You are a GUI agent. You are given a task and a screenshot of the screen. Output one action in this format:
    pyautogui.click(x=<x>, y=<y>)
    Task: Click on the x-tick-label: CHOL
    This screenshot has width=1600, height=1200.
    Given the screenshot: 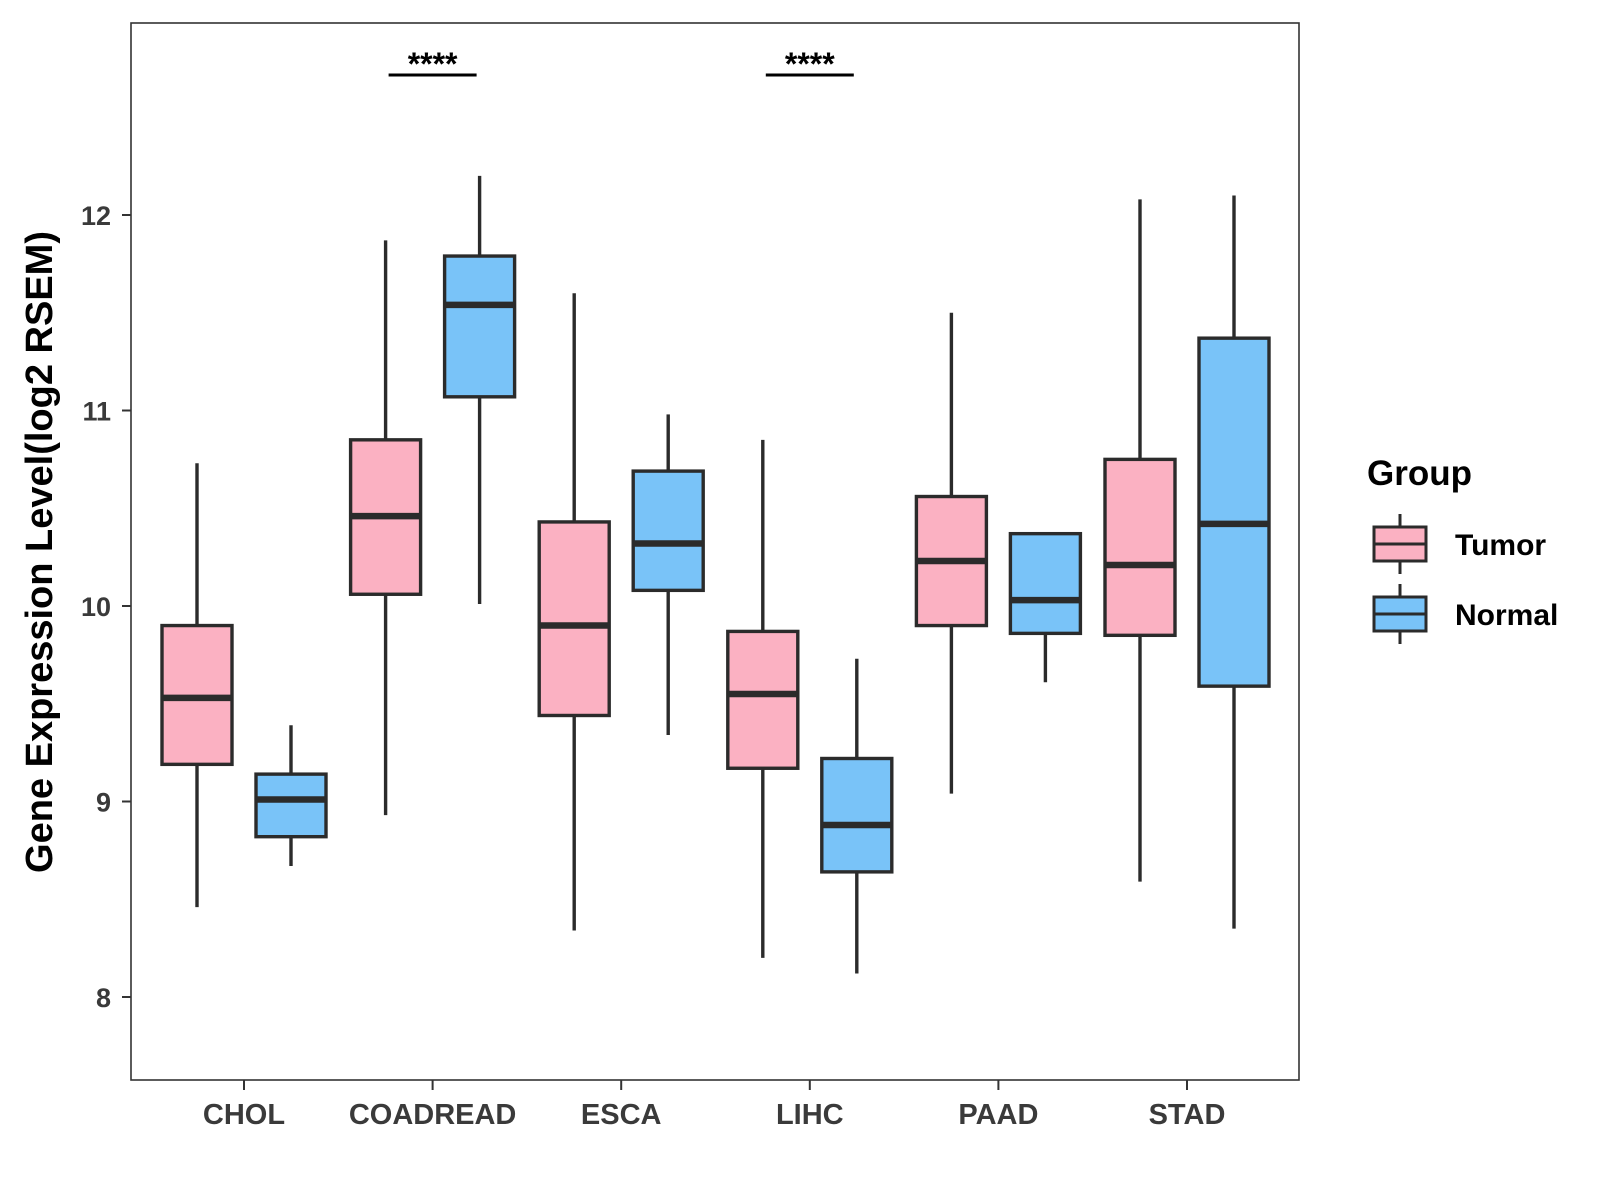 What is the action you would take?
    pyautogui.click(x=244, y=1115)
    